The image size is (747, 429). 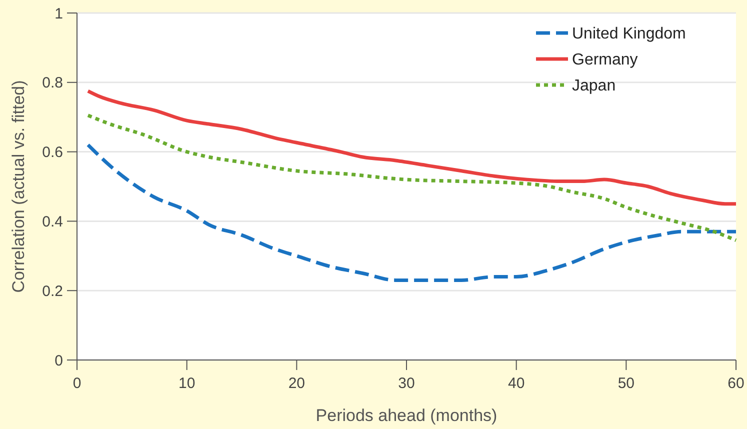 I want to click on y-tick-label: 0.6, so click(x=52, y=153).